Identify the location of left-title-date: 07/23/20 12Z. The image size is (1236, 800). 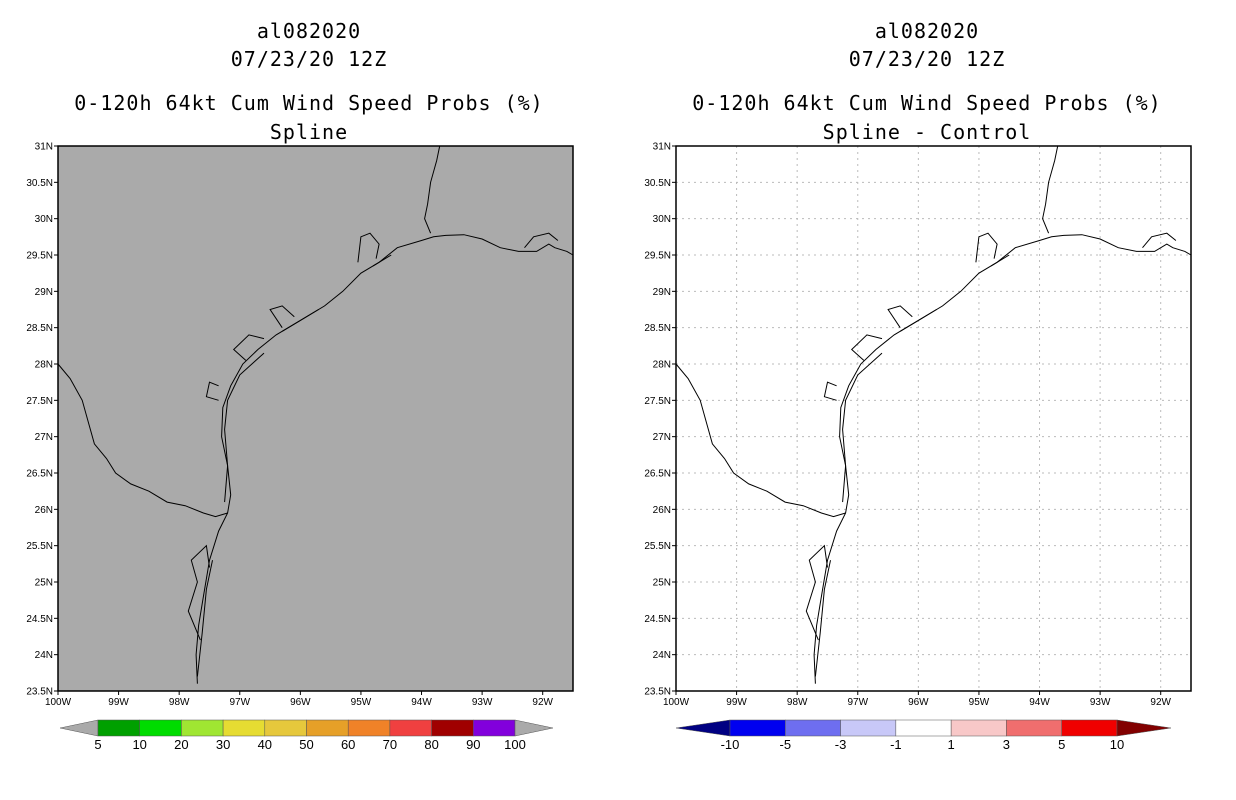
(309, 59).